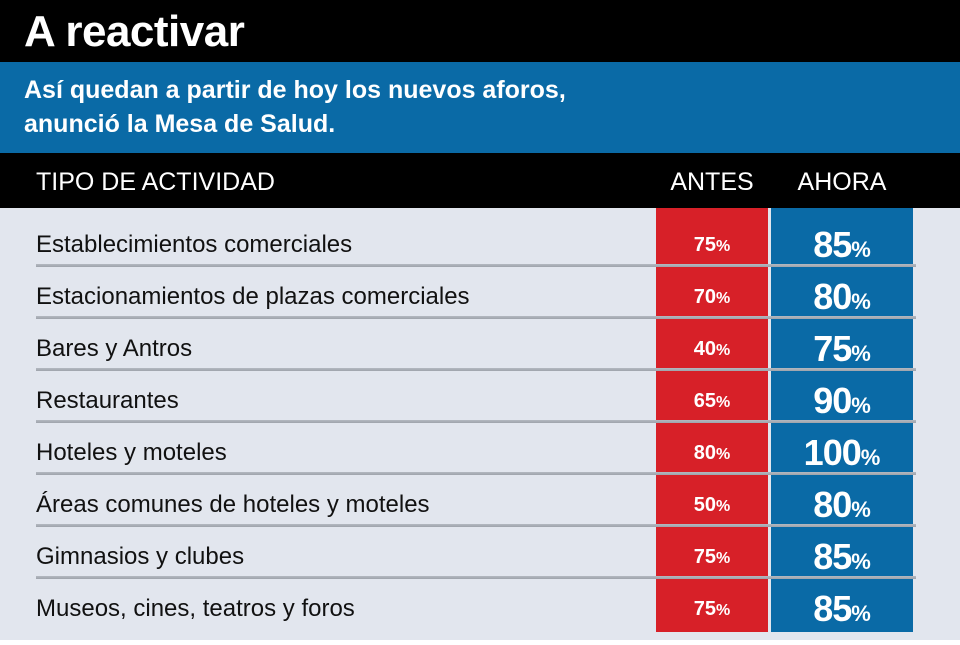 The height and width of the screenshot is (645, 960). Describe the element at coordinates (704, 401) in the screenshot. I see `antes-number: 65` at that location.